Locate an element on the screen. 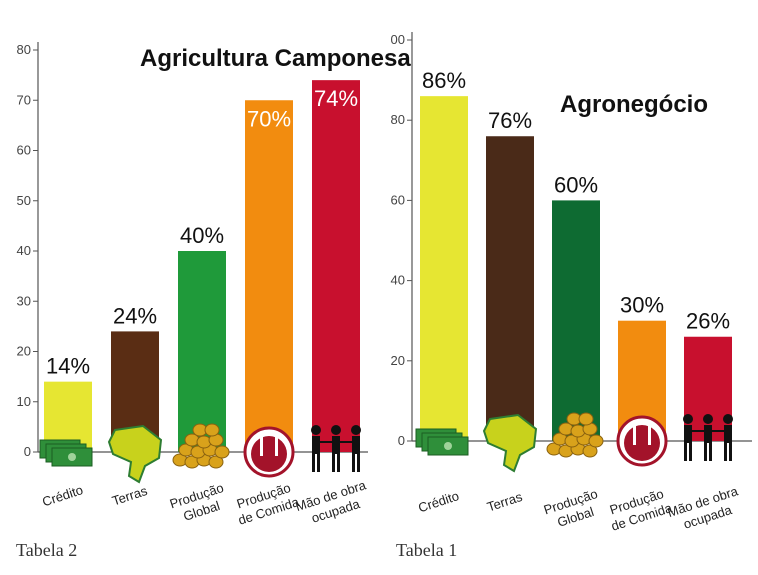  right-value-label: 86% is located at coordinates (444, 80).